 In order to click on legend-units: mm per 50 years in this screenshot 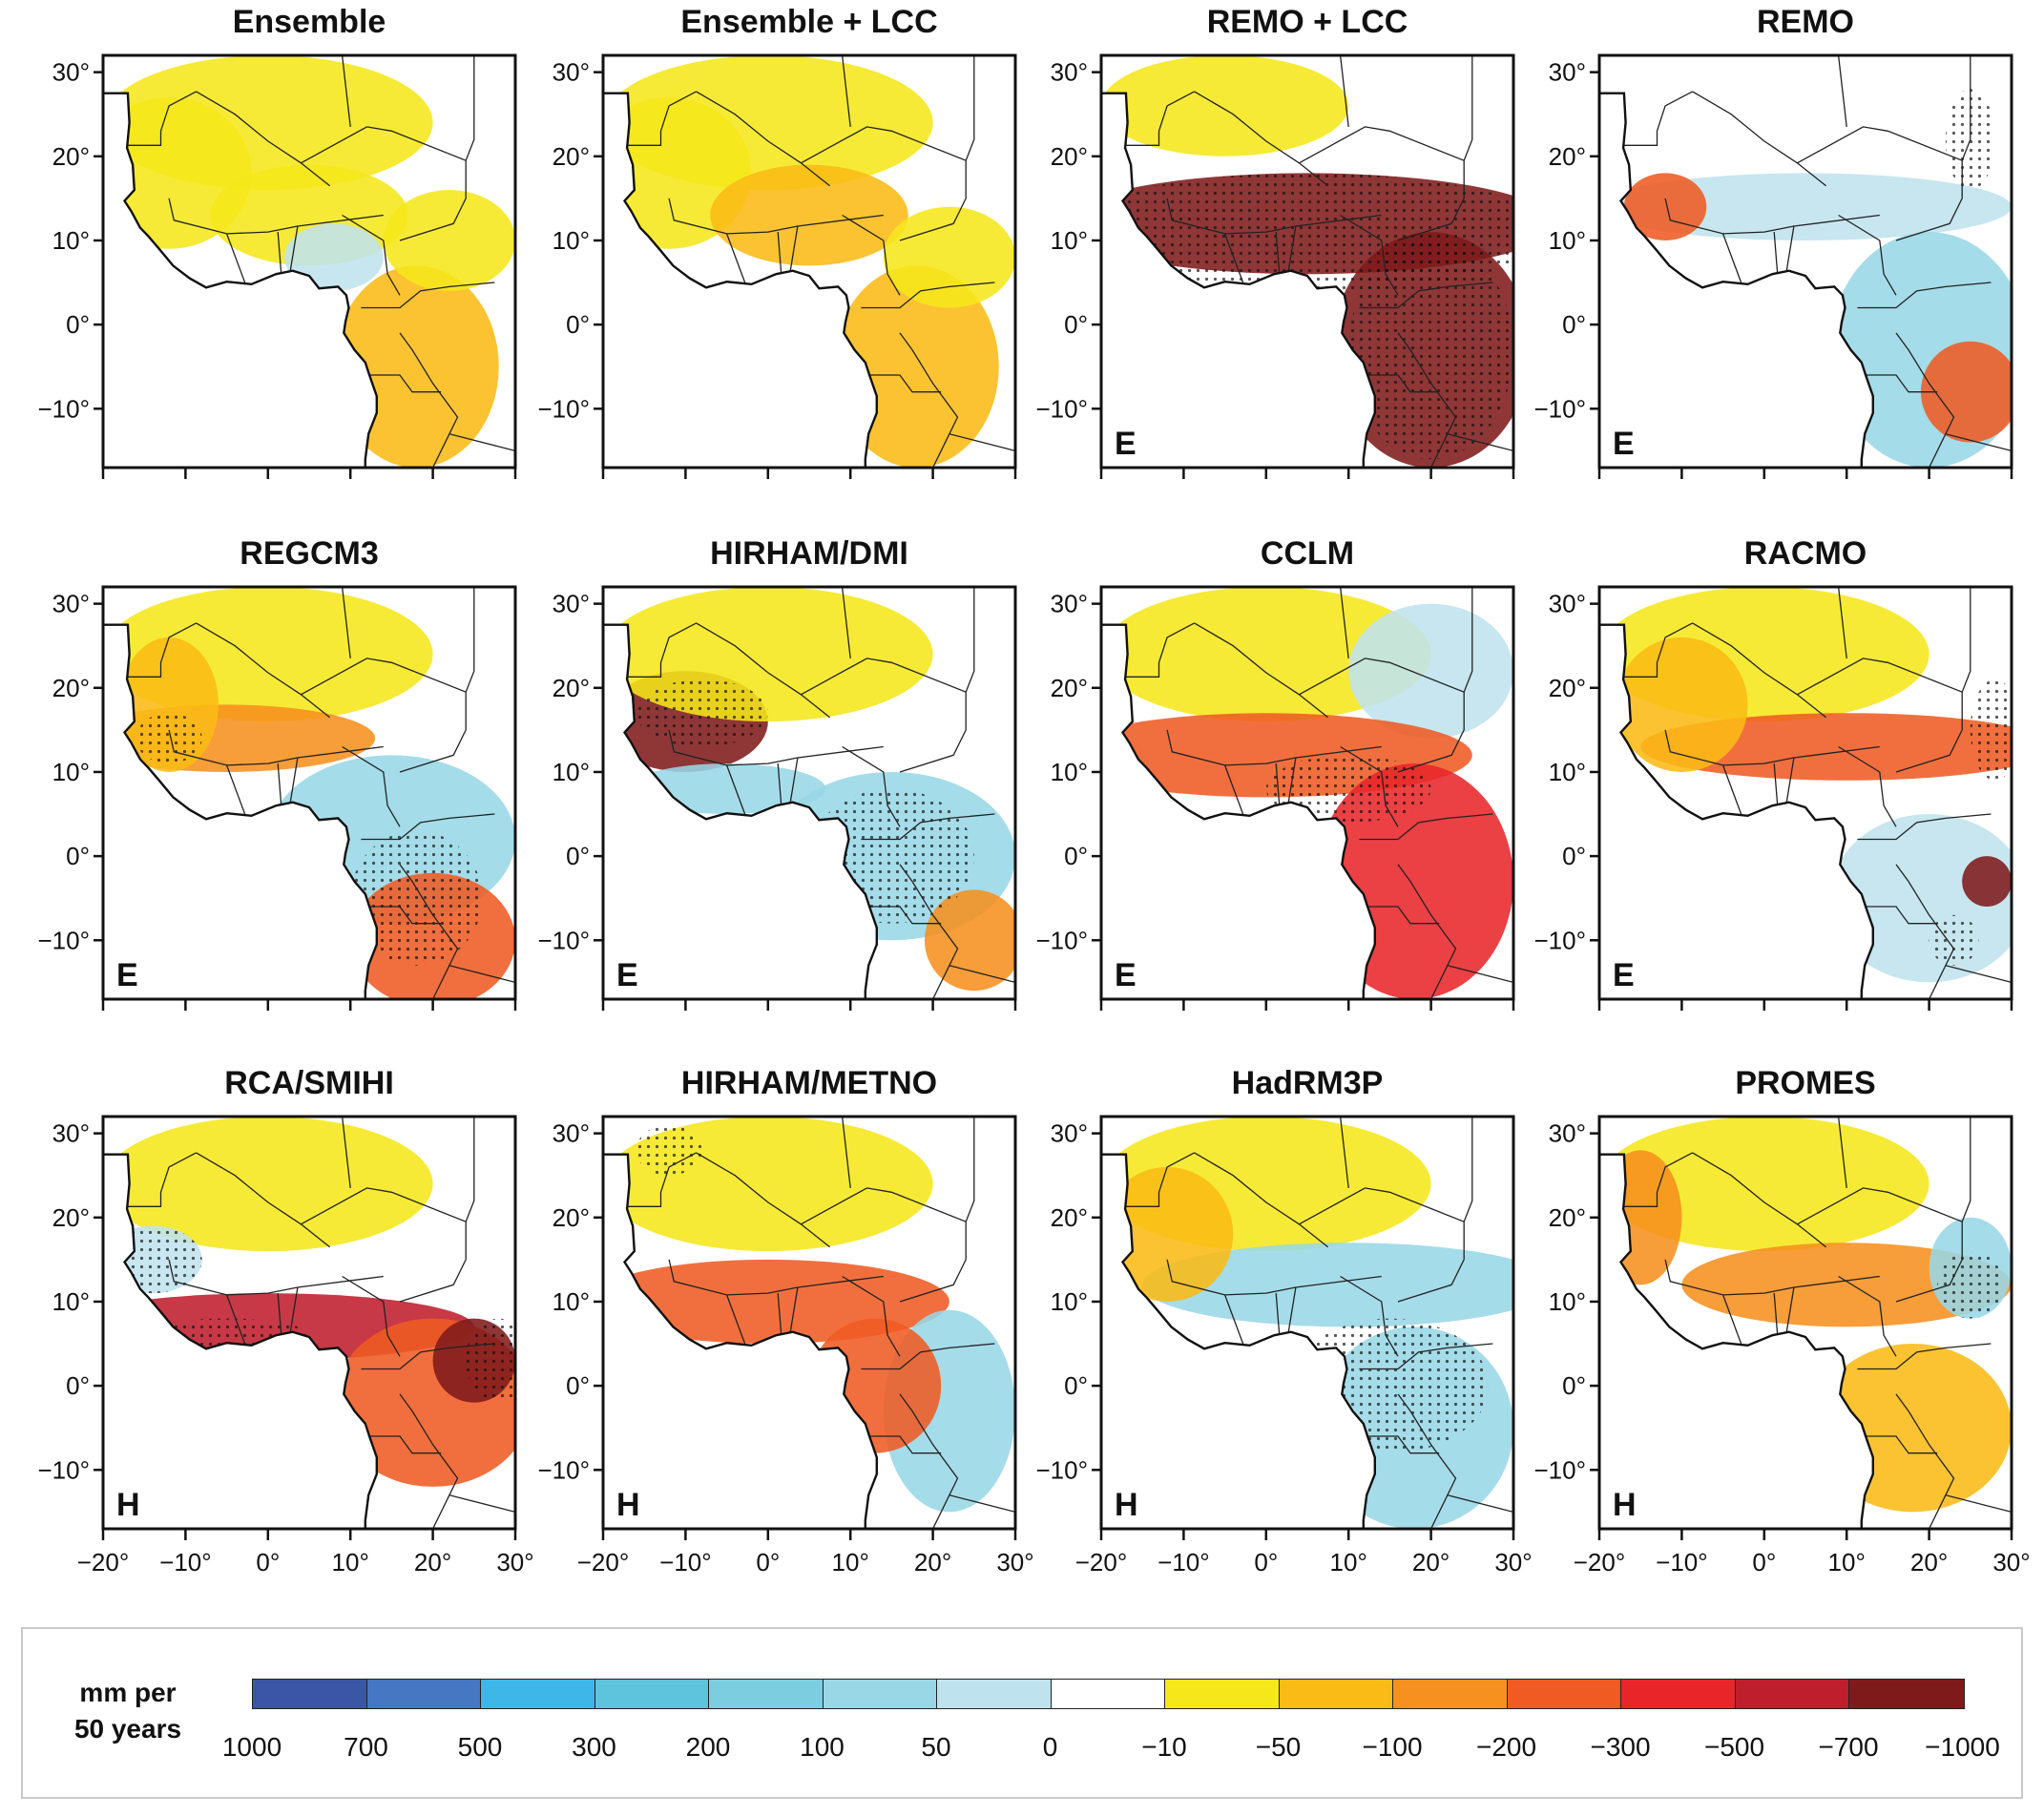, I will do `click(128, 1711)`.